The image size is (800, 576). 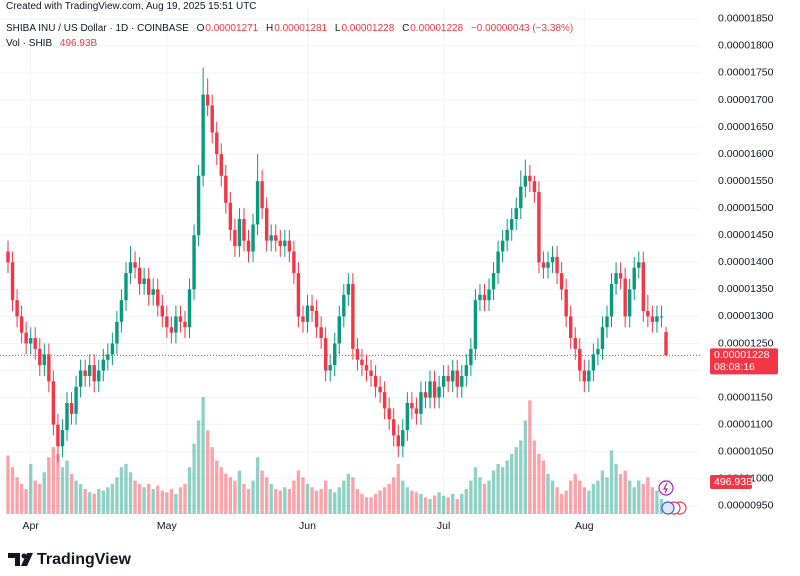 I want to click on event-icon, so click(x=668, y=508).